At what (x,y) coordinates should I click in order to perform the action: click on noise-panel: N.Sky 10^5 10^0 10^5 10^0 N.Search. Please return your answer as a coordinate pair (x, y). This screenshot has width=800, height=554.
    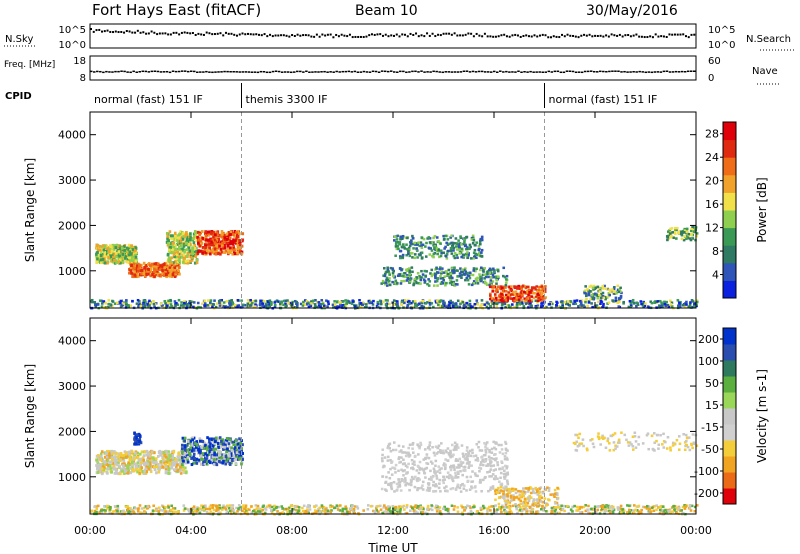
    Looking at the image, I should click on (399, 37).